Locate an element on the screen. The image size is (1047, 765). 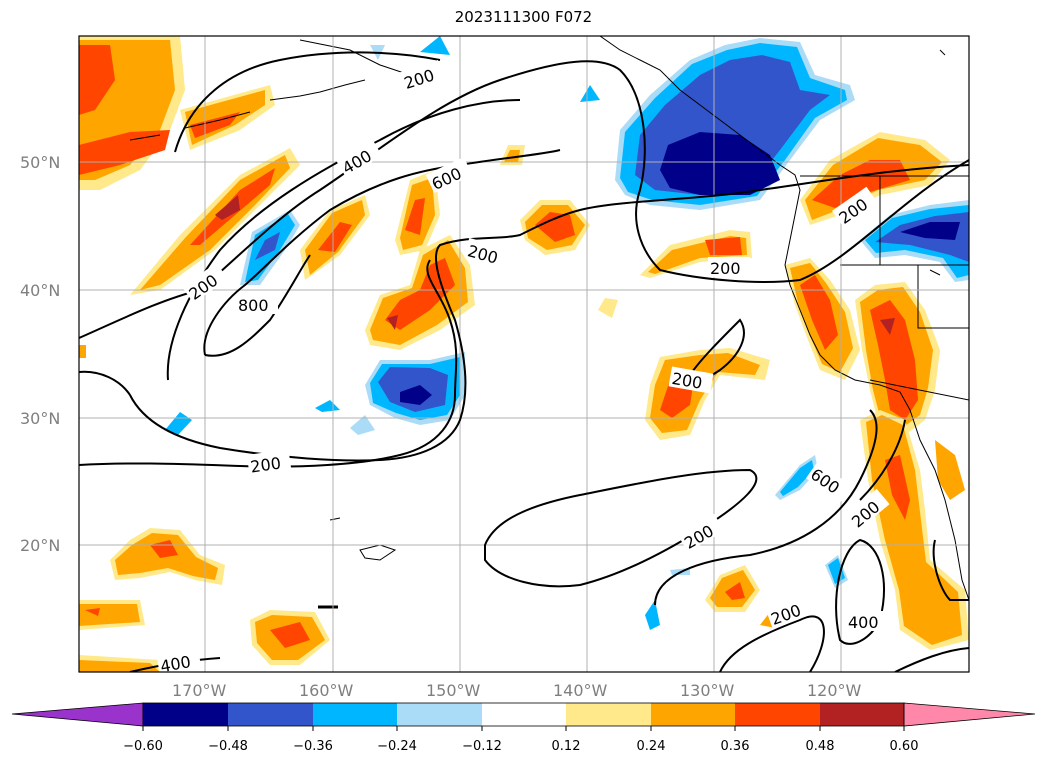
colorbar-tick-label: 0.12 is located at coordinates (566, 746).